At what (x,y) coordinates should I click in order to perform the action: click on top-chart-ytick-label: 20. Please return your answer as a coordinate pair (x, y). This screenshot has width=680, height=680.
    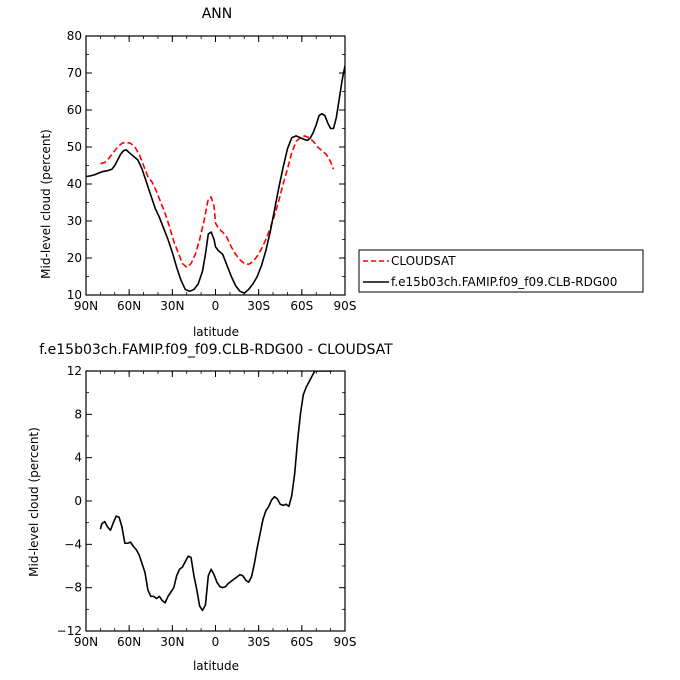
    Looking at the image, I should click on (74, 258).